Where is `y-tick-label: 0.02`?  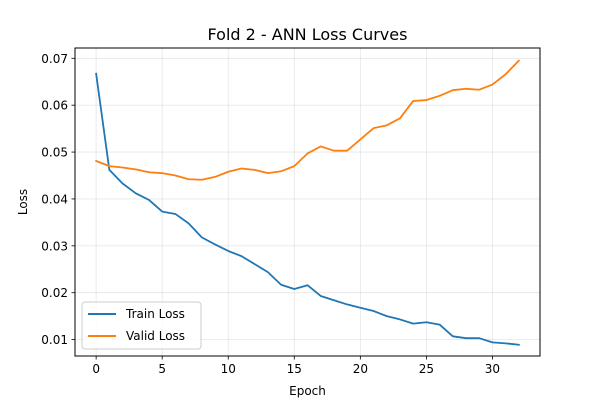 y-tick-label: 0.02 is located at coordinates (54, 293).